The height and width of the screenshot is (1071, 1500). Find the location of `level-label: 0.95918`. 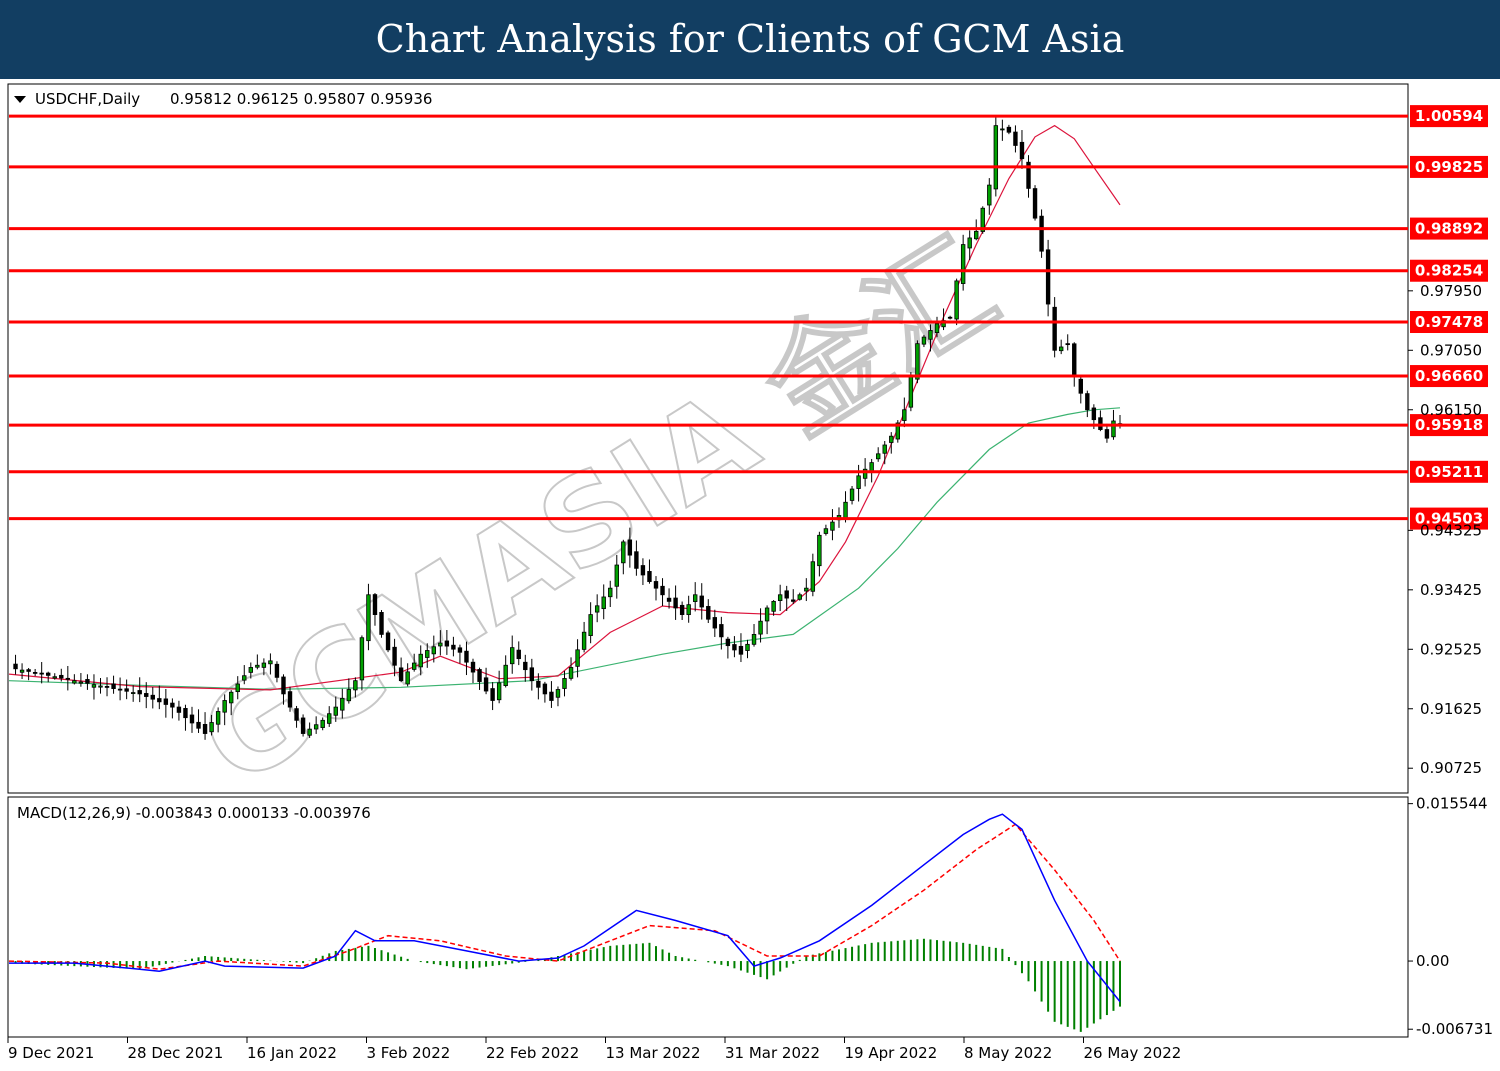

level-label: 0.95918 is located at coordinates (1449, 425).